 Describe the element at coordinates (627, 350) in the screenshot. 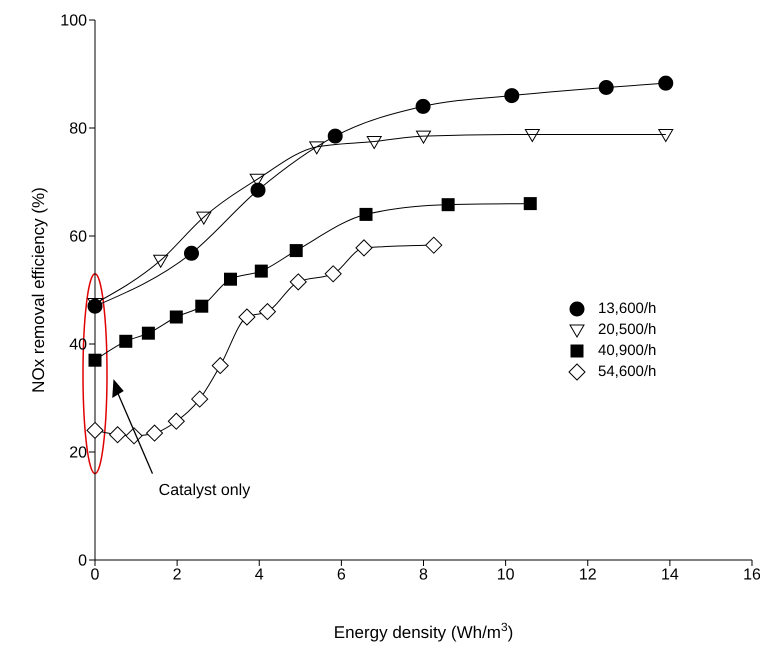

I see `legend-label: 40,900/h` at that location.